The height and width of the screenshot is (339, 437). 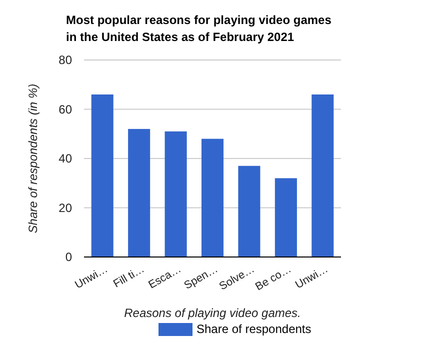 What do you see at coordinates (65, 60) in the screenshot?
I see `y-tick-label: 80` at bounding box center [65, 60].